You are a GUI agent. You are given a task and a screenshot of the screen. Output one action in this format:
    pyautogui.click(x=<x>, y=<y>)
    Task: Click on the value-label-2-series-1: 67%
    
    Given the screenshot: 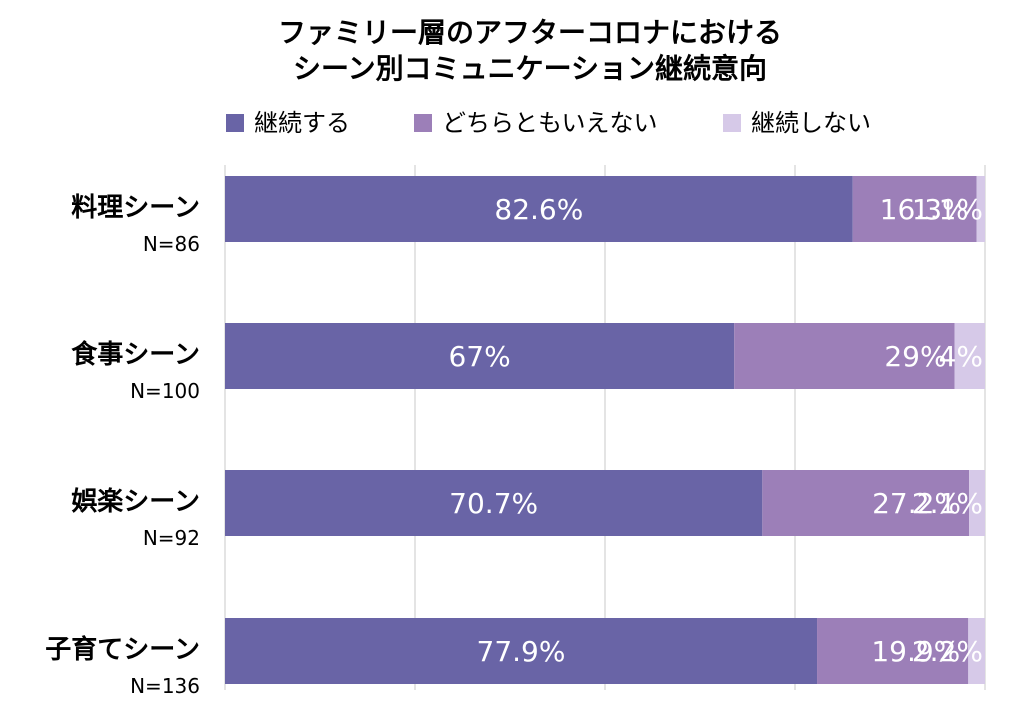 What is the action you would take?
    pyautogui.click(x=479, y=356)
    